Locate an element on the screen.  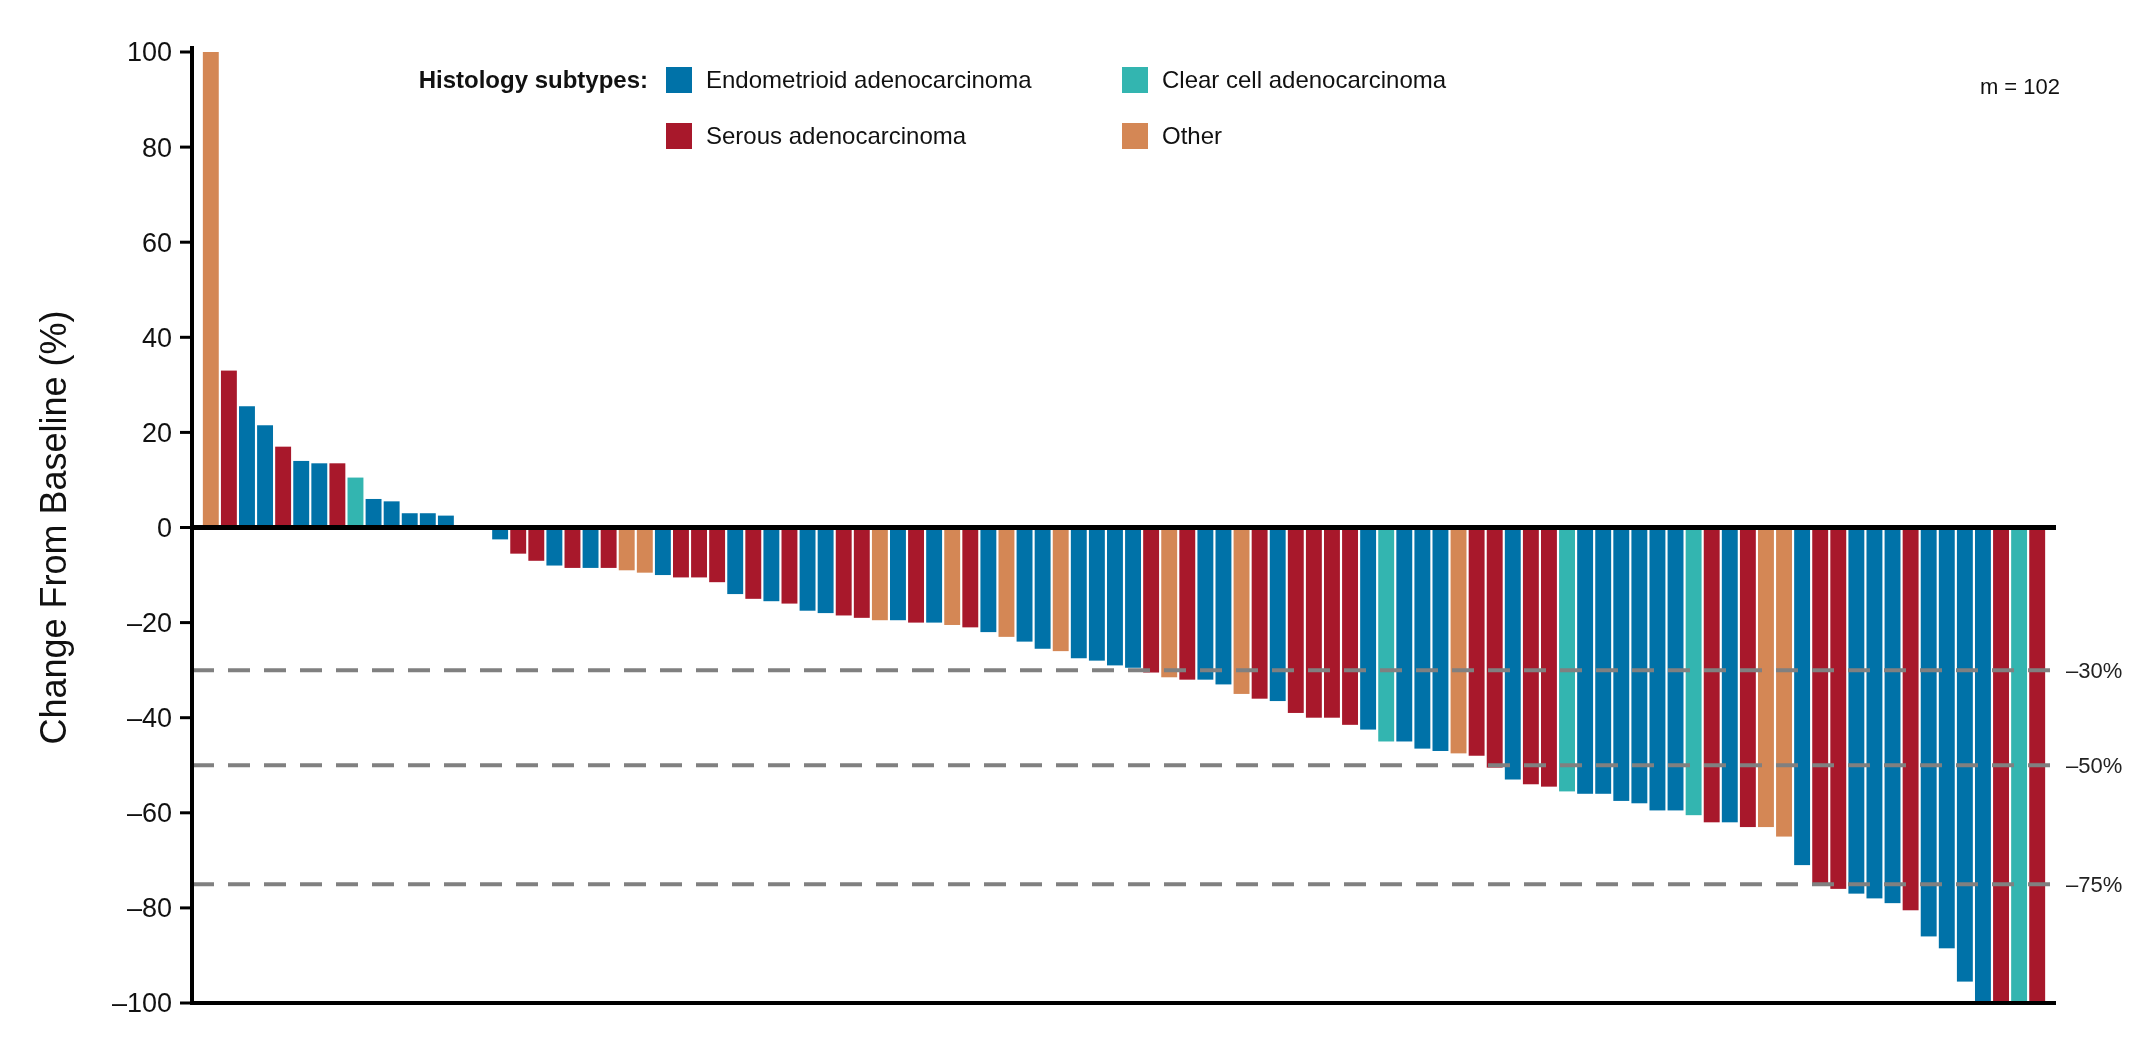
y-tick-label: 80 is located at coordinates (156, 147).